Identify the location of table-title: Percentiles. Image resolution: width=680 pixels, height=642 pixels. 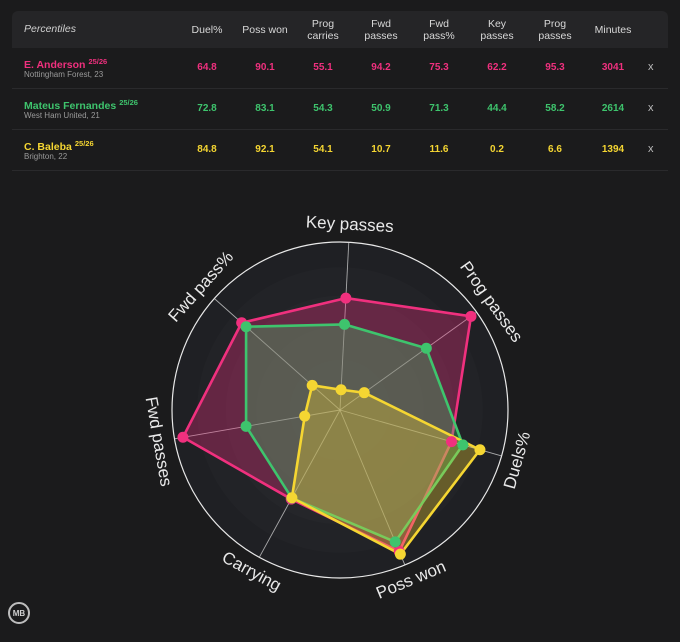
(50, 29).